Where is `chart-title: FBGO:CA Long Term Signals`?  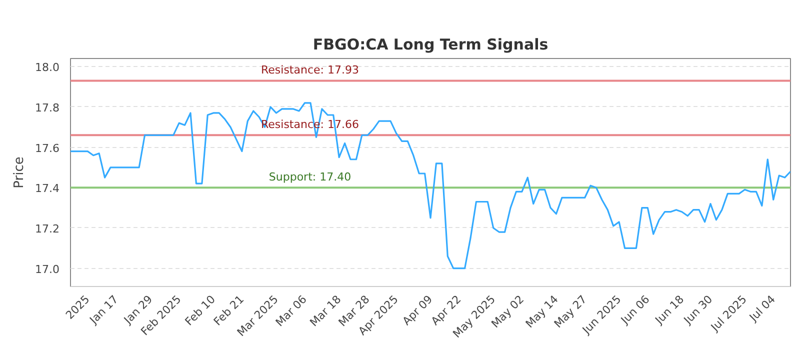 chart-title: FBGO:CA Long Term Signals is located at coordinates (430, 45).